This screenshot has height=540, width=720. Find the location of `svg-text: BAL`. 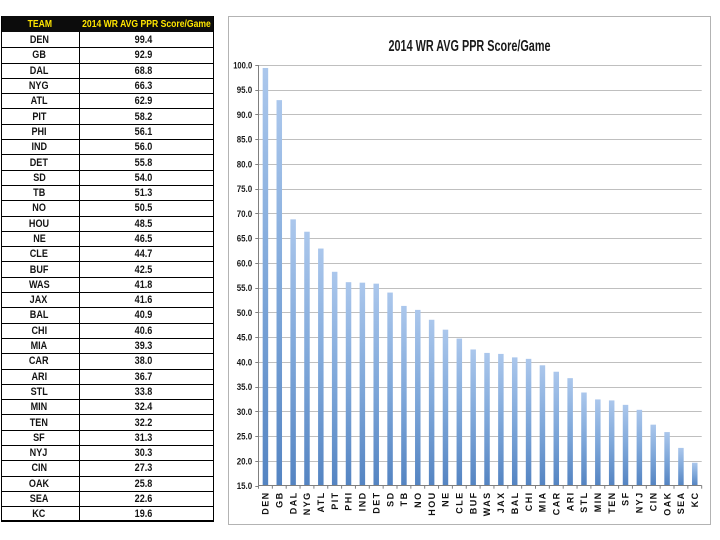

svg-text: BAL is located at coordinates (515, 503).